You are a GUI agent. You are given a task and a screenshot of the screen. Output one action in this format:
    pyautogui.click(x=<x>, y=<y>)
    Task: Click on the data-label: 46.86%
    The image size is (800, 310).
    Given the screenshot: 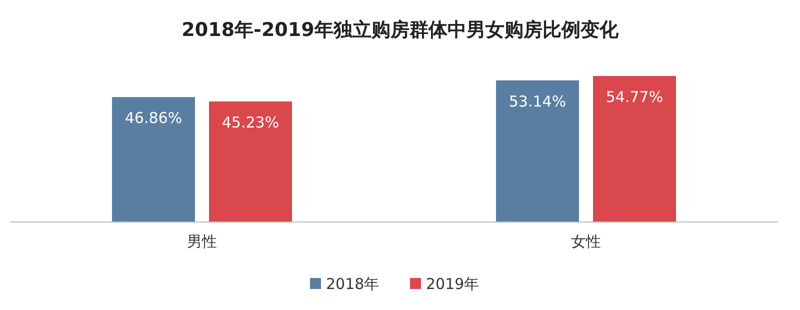 What is the action you would take?
    pyautogui.click(x=153, y=118)
    